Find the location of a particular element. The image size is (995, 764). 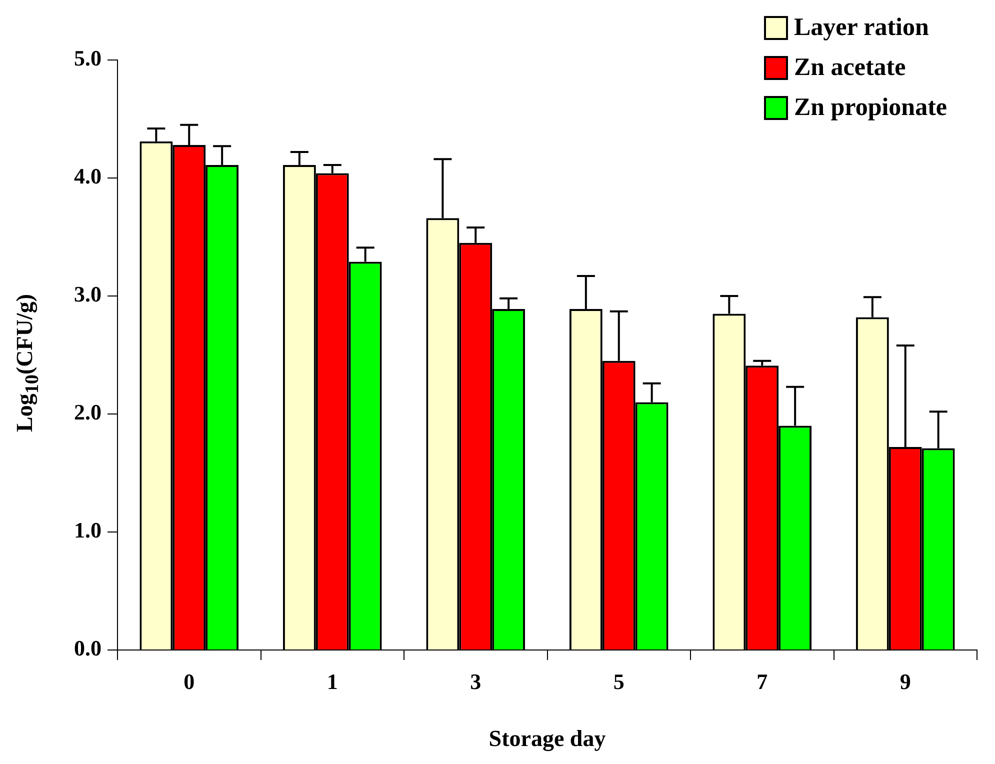

y-tick-label: 2.0 is located at coordinates (88, 412).